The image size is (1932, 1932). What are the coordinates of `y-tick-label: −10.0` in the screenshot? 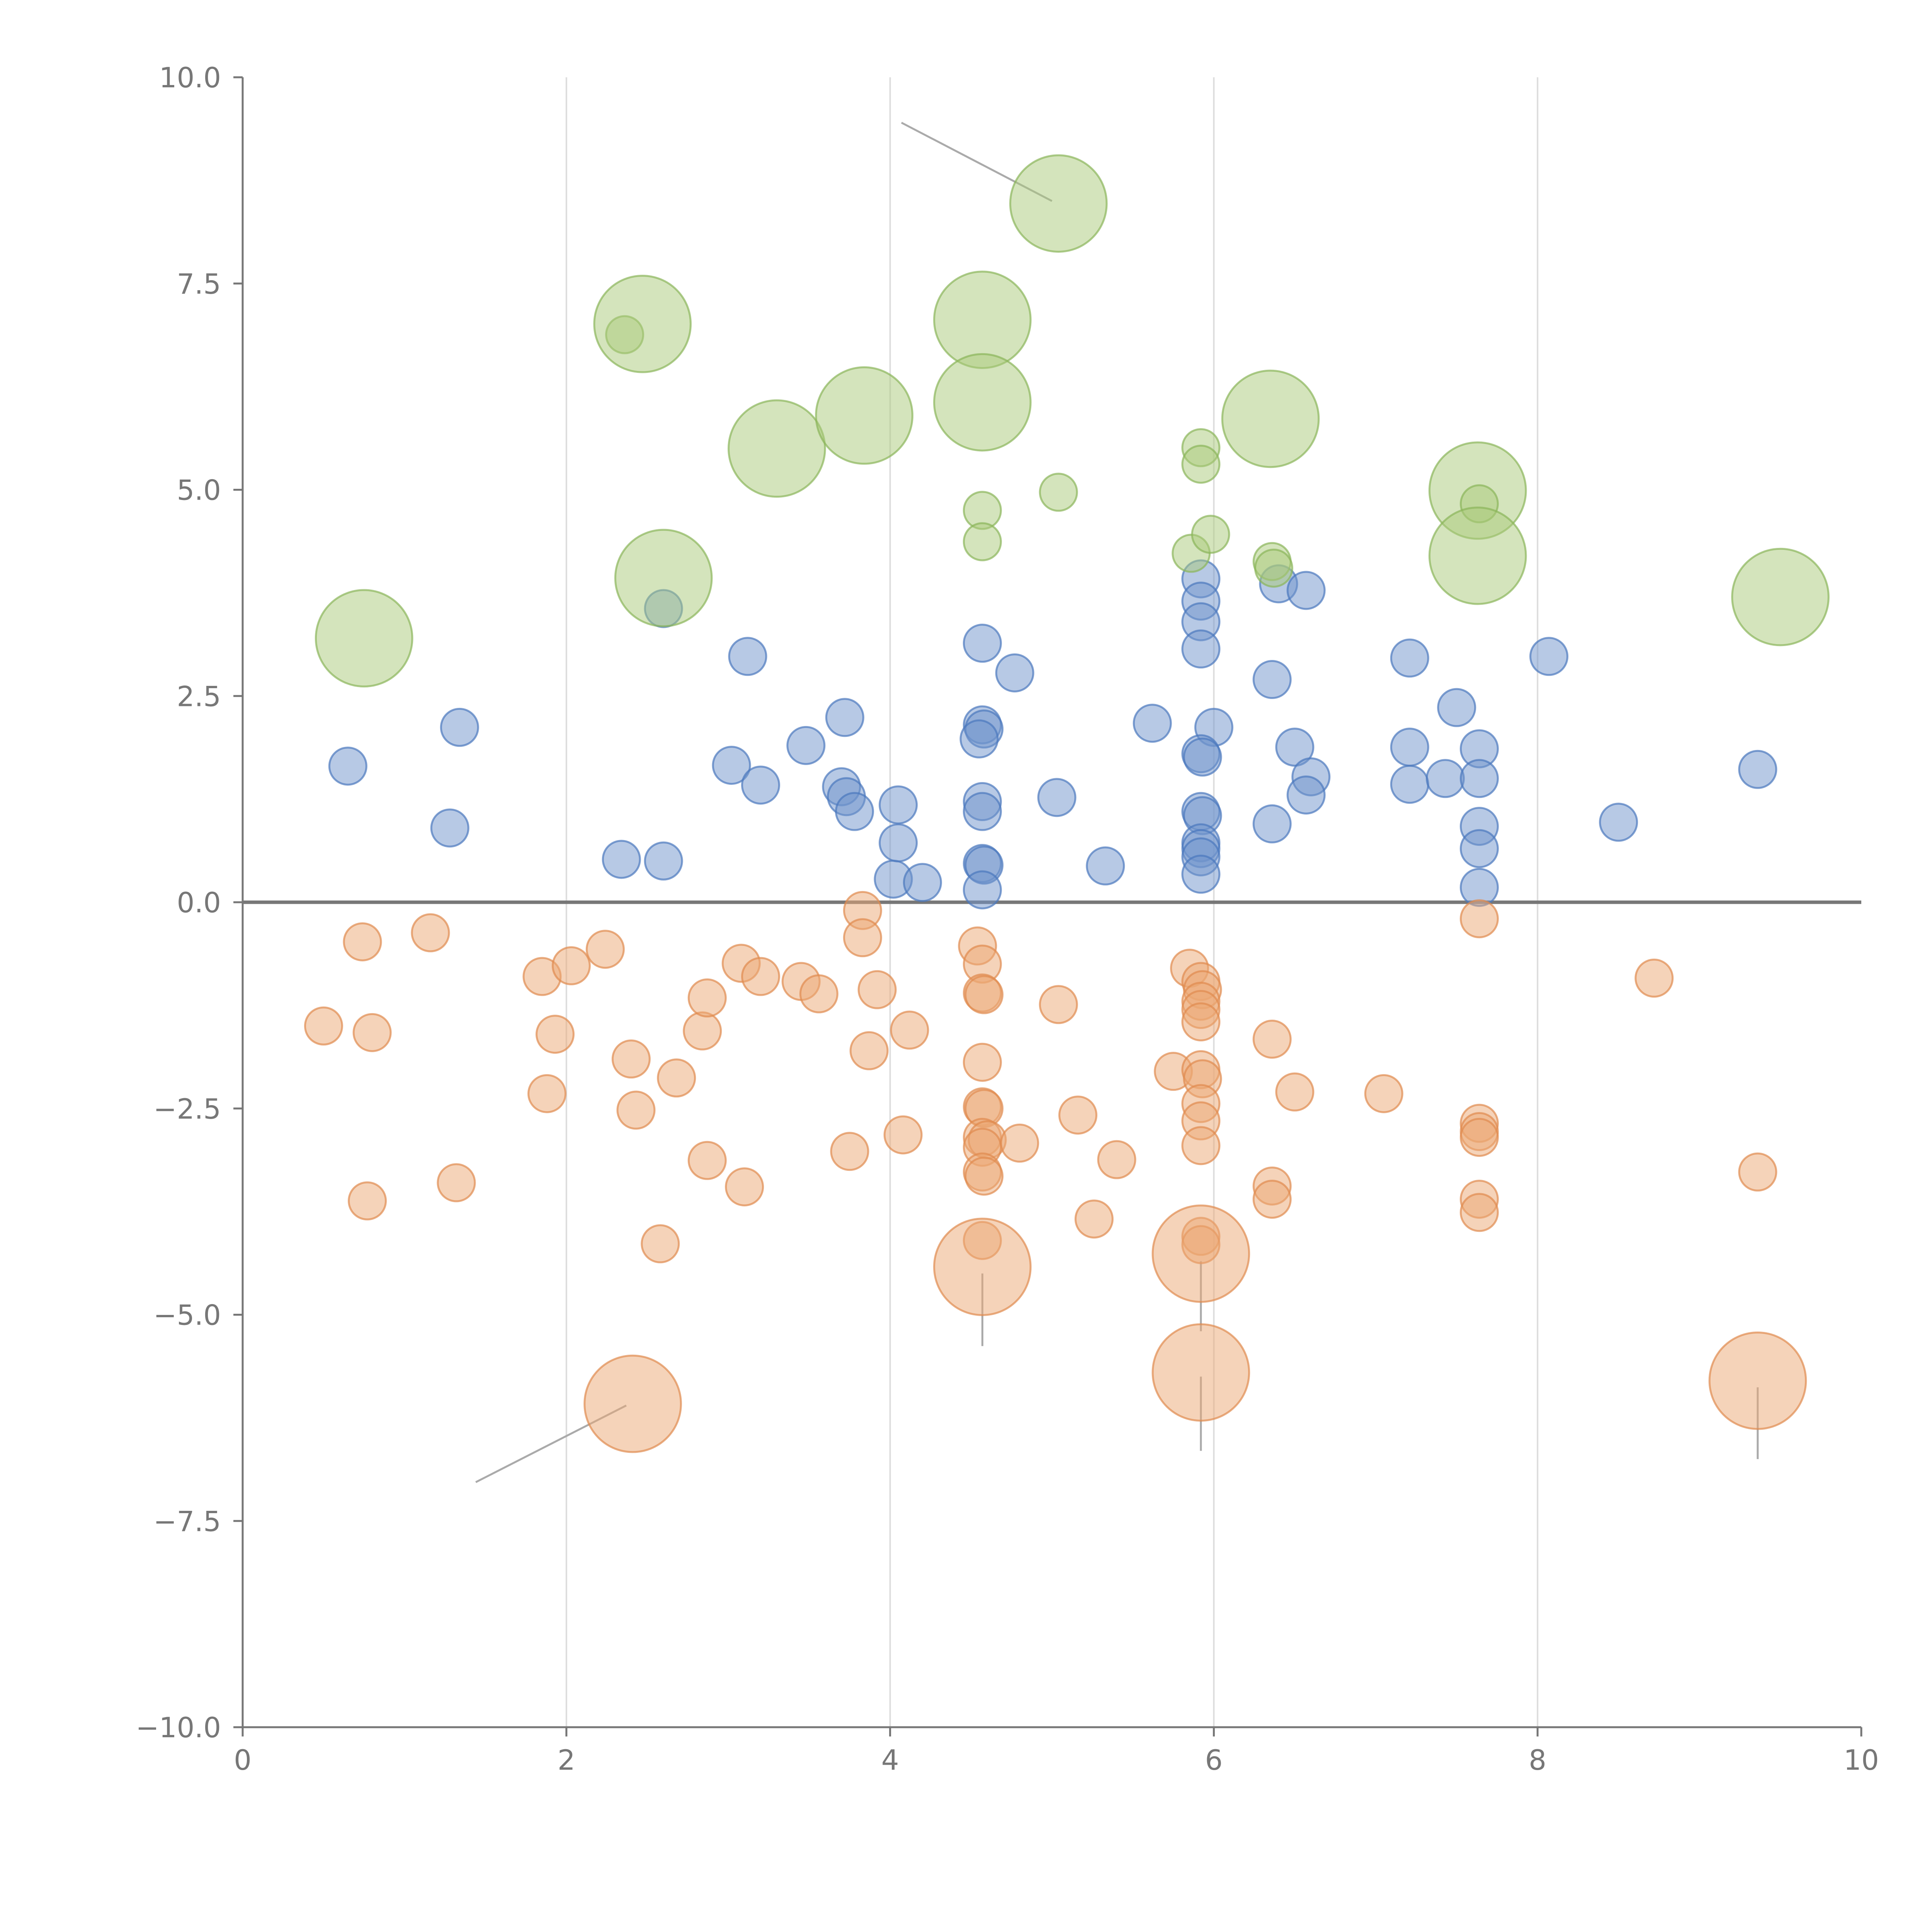 It's located at (178, 1728).